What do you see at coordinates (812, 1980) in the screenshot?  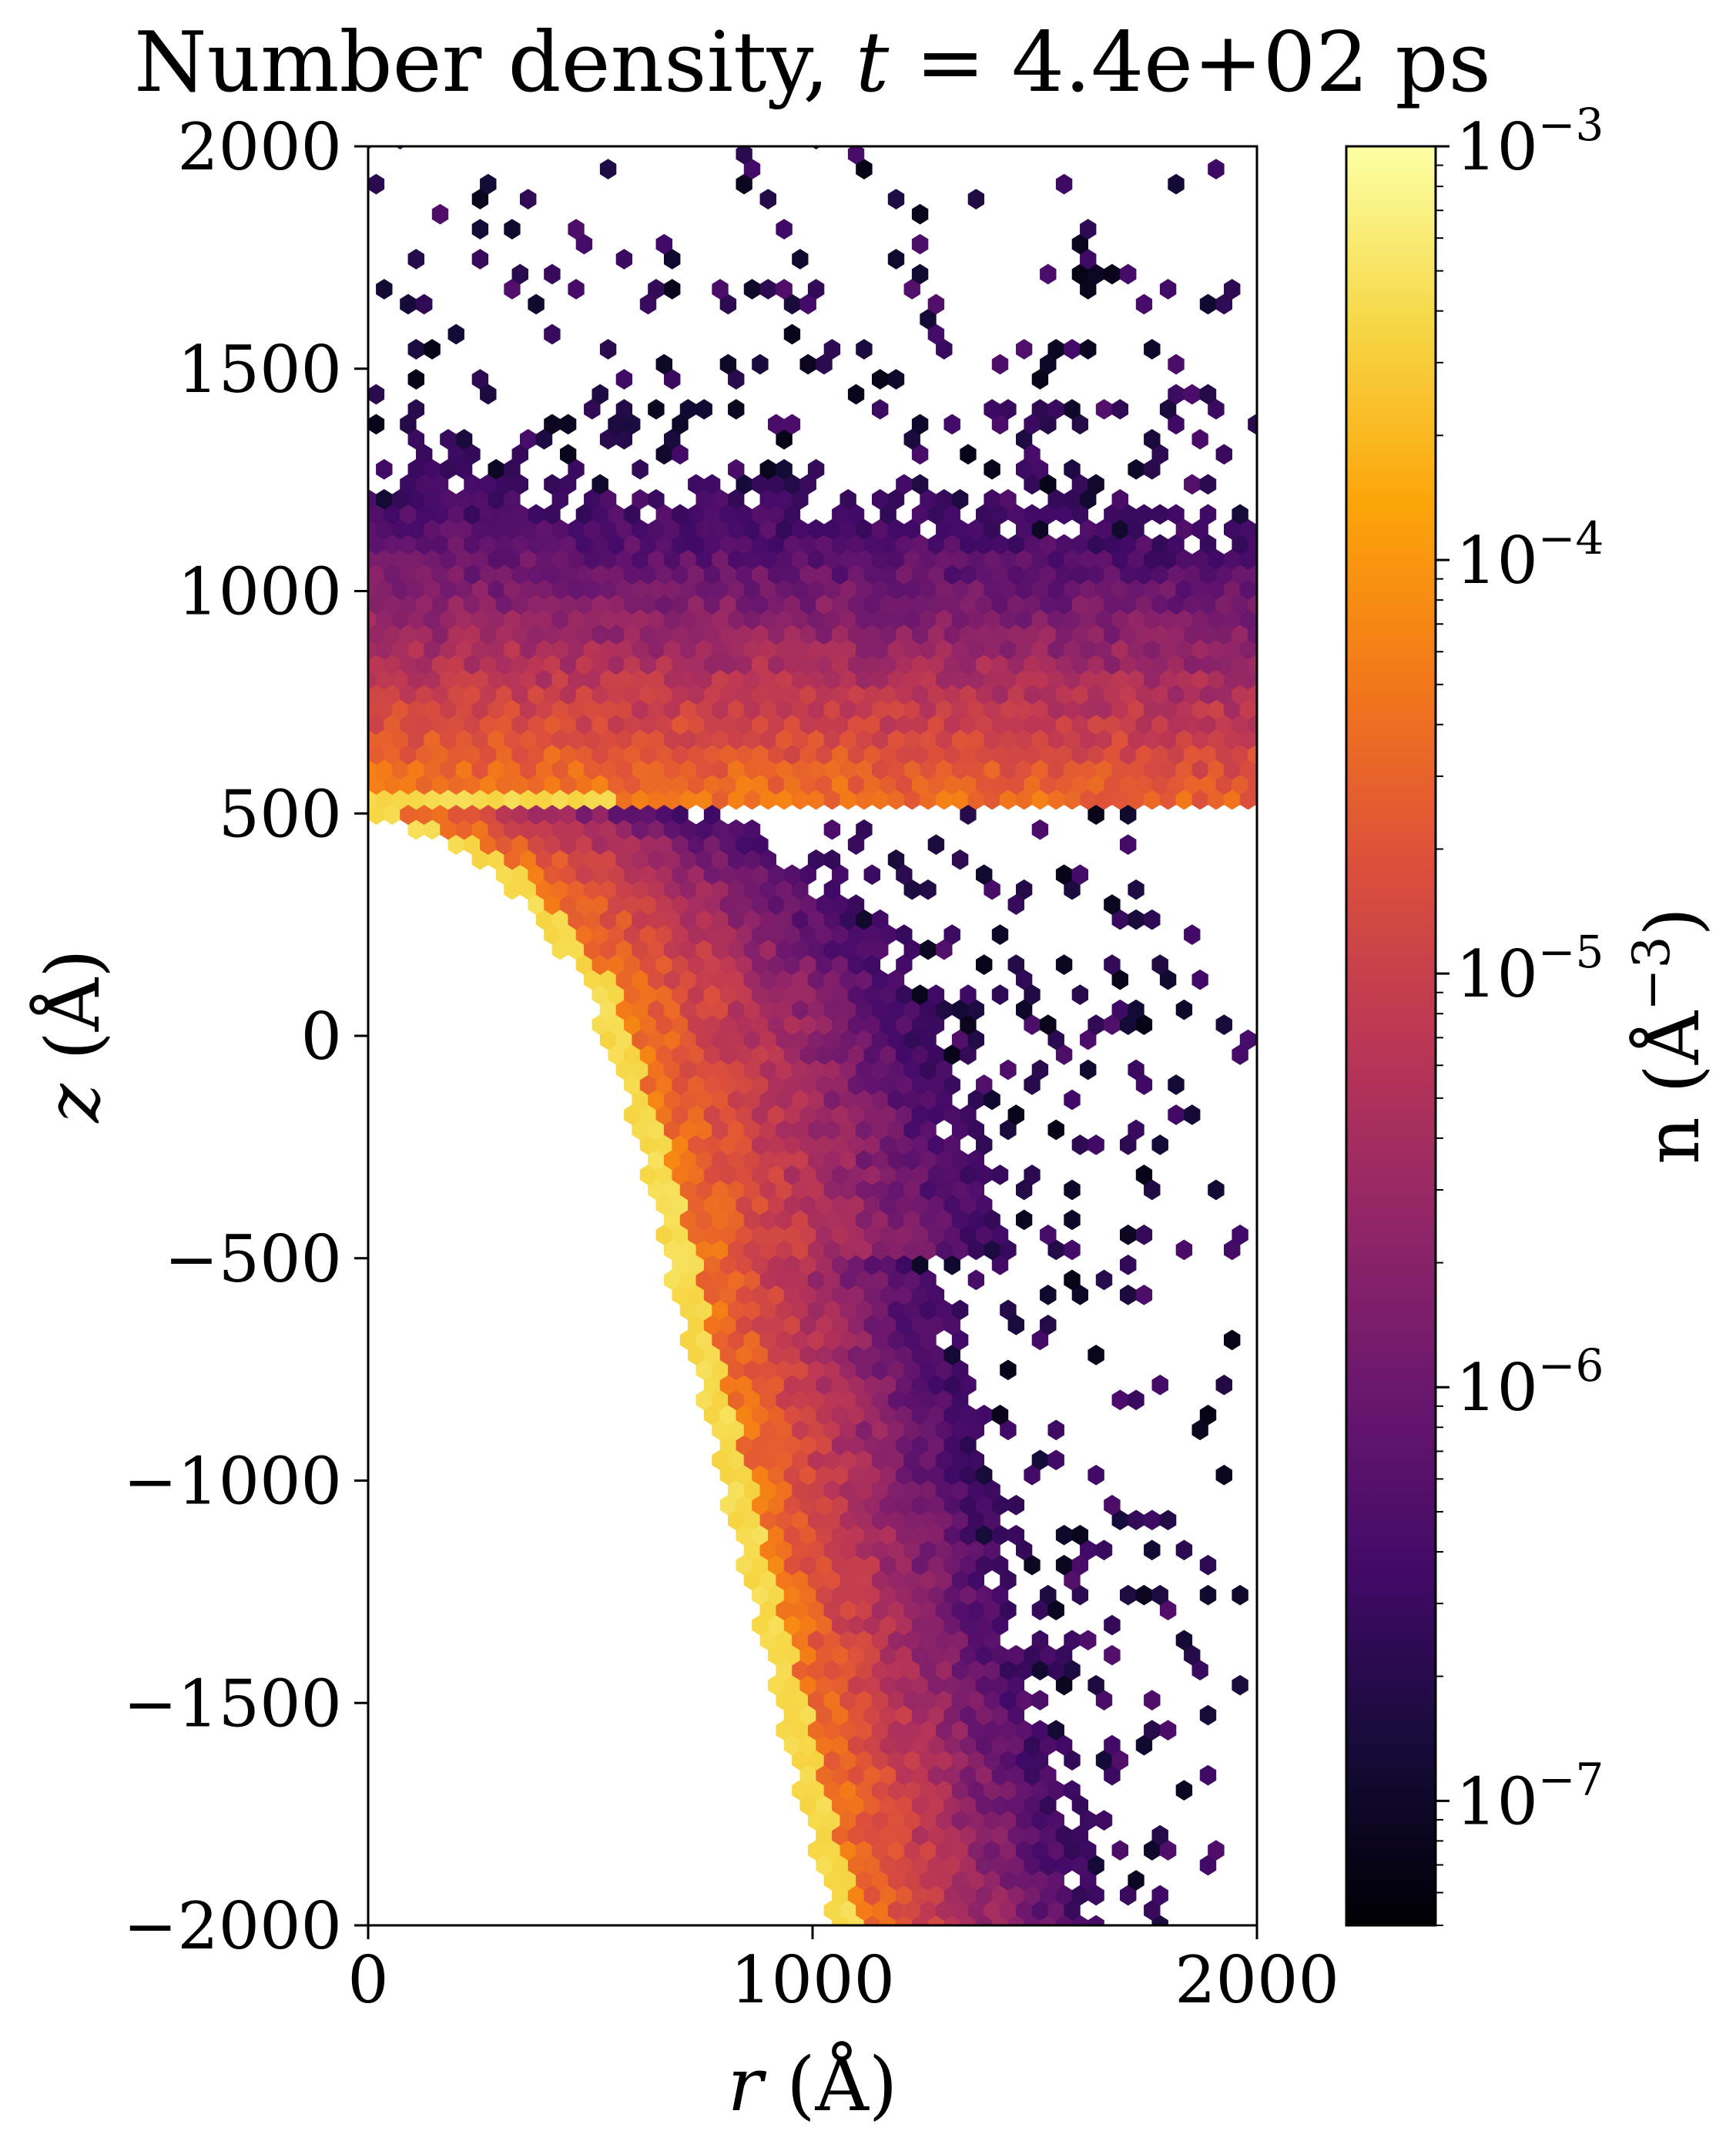 I see `x-tick-label: 1000` at bounding box center [812, 1980].